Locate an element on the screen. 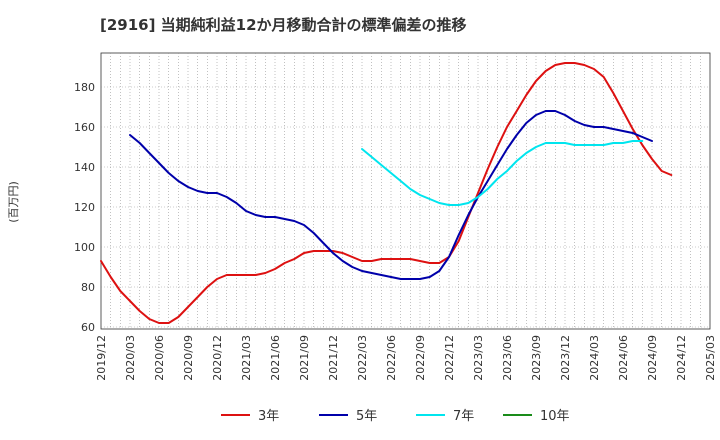 This screenshot has width=720, height=440. x-tick-label: 2024/09 is located at coordinates (652, 358).